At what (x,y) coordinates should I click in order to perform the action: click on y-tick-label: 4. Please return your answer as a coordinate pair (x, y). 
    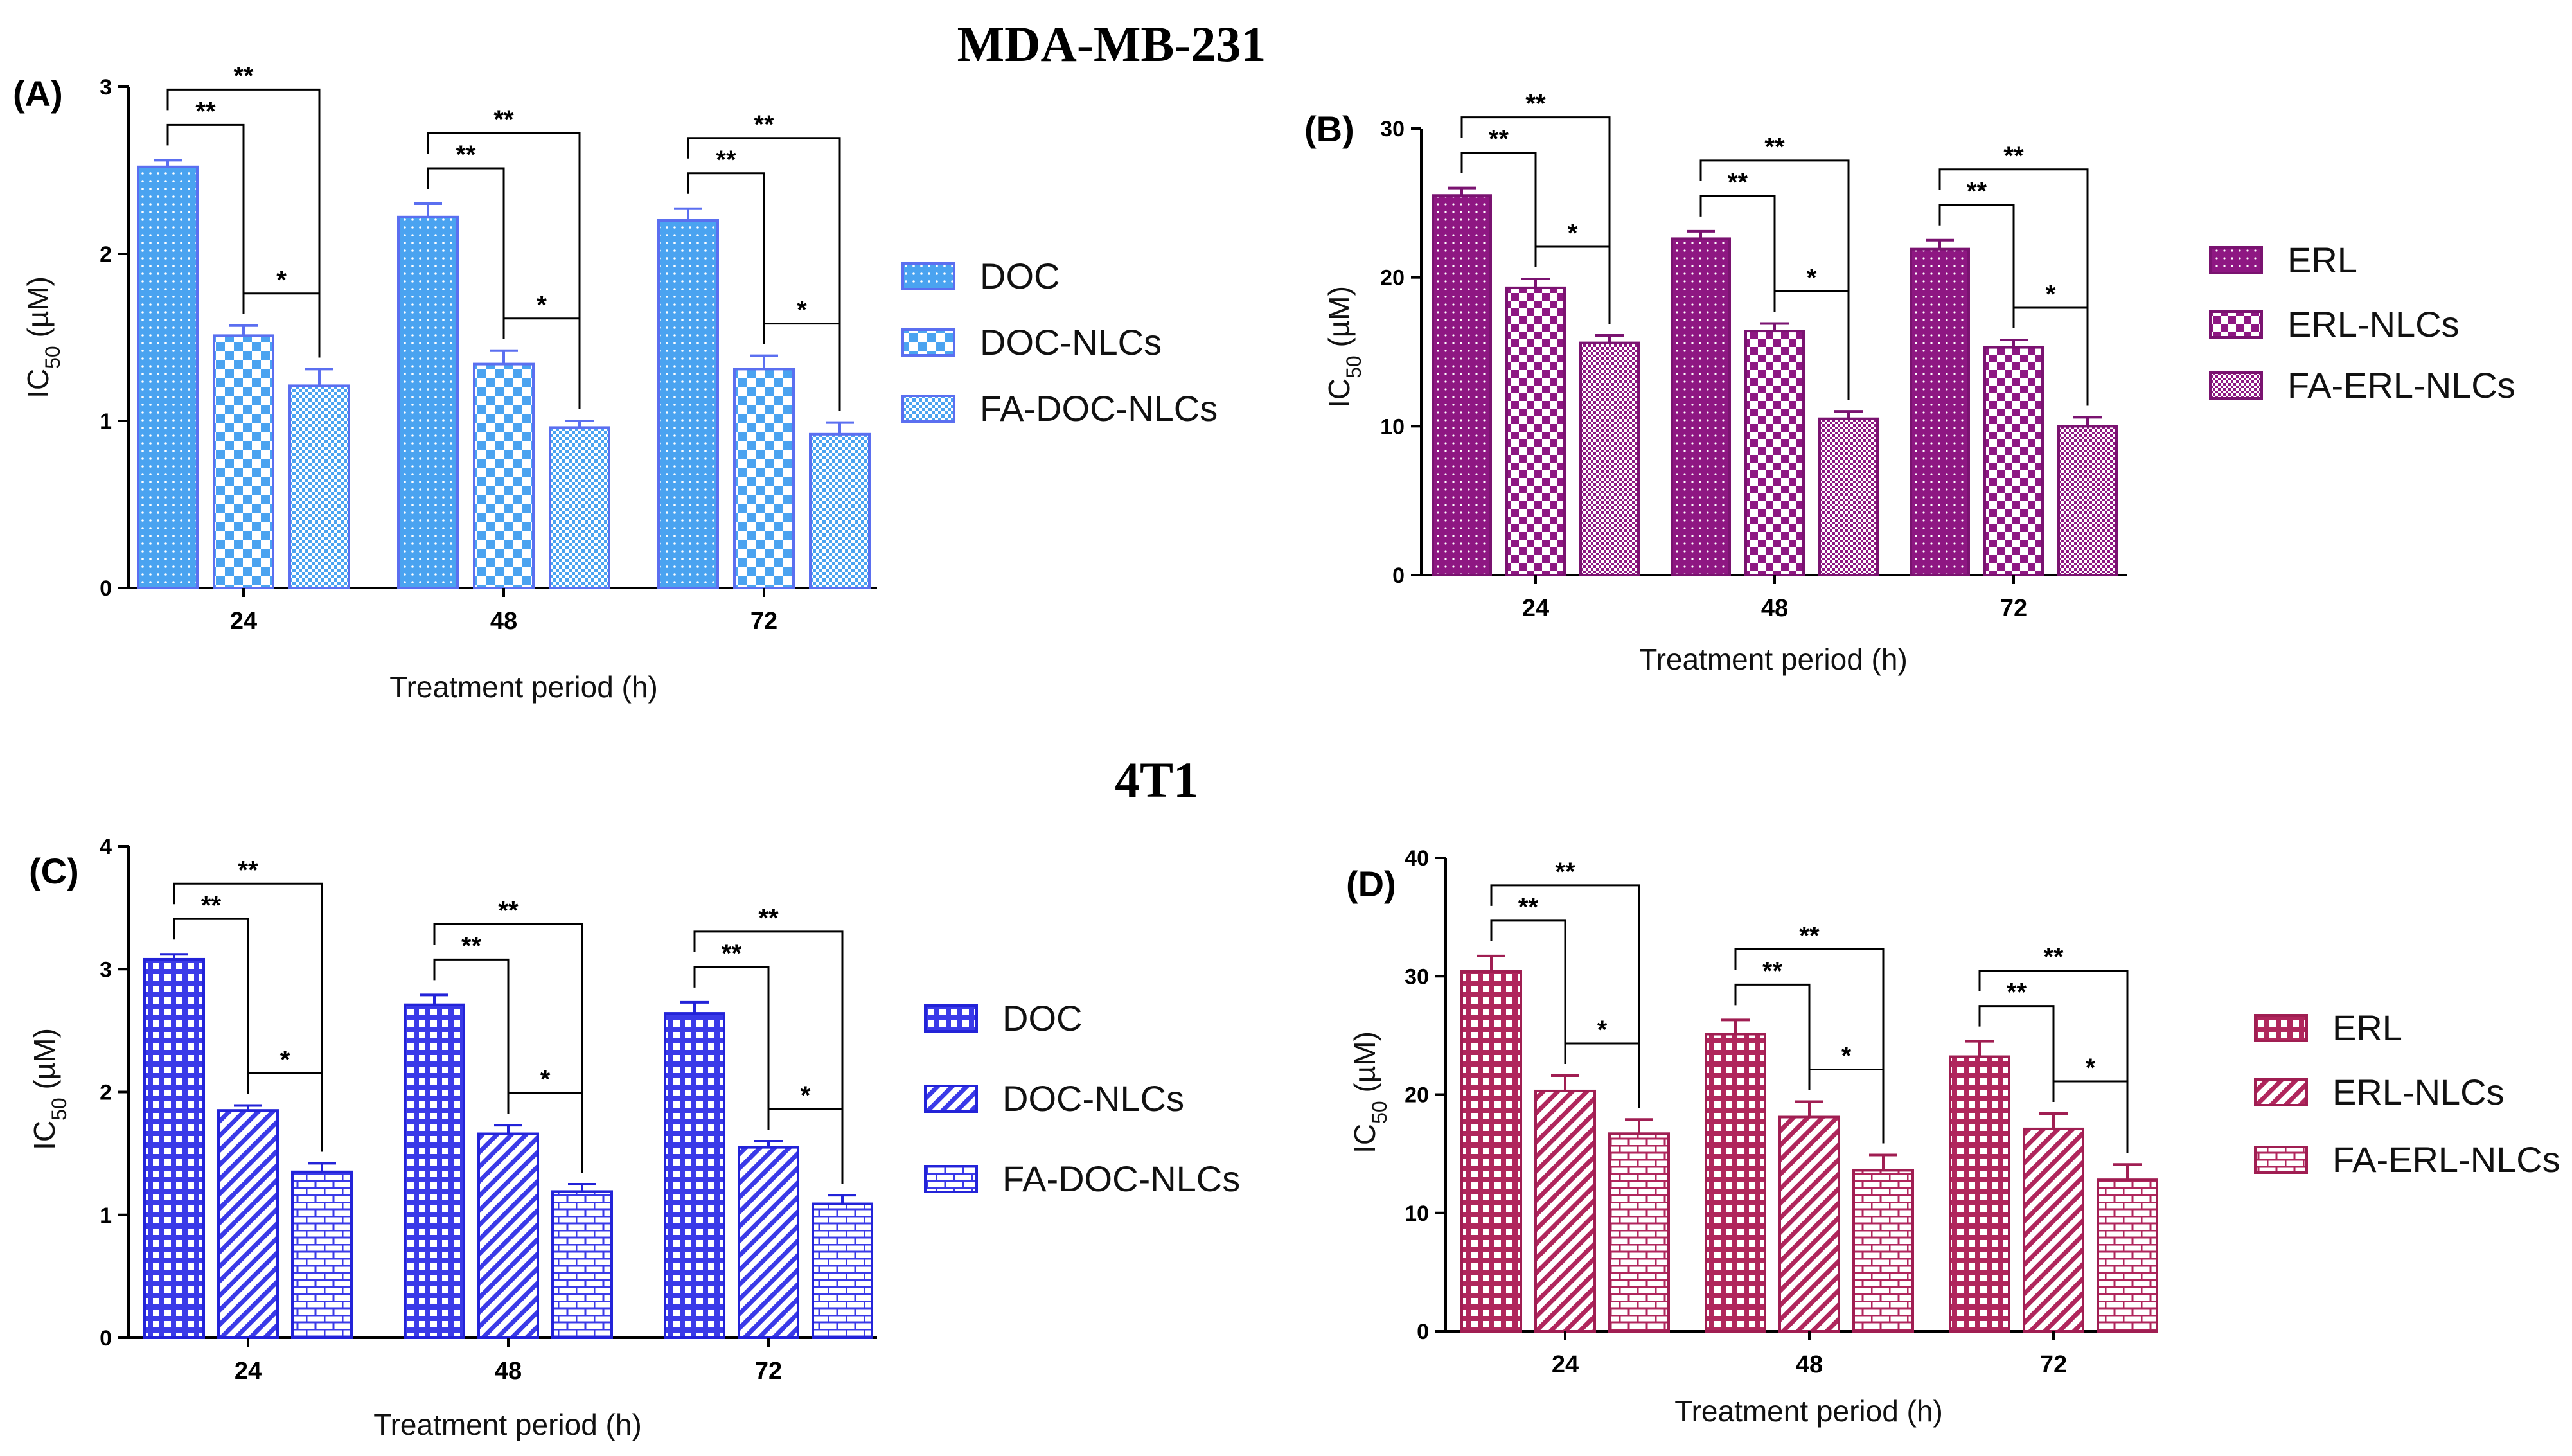
    Looking at the image, I should click on (106, 847).